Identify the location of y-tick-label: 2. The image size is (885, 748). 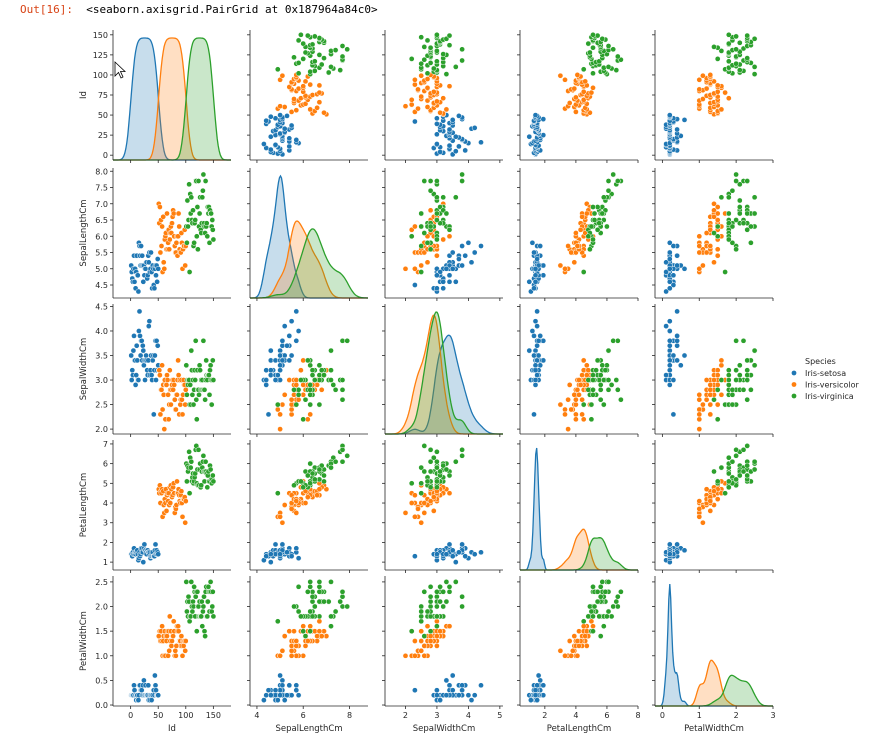
(105, 542).